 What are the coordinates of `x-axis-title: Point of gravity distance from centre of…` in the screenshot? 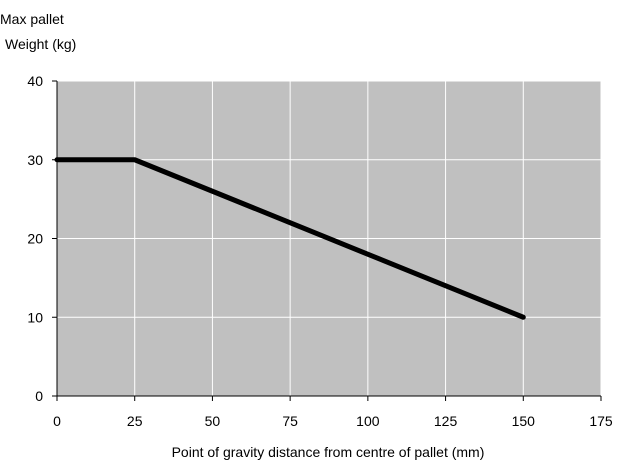 It's located at (328, 452).